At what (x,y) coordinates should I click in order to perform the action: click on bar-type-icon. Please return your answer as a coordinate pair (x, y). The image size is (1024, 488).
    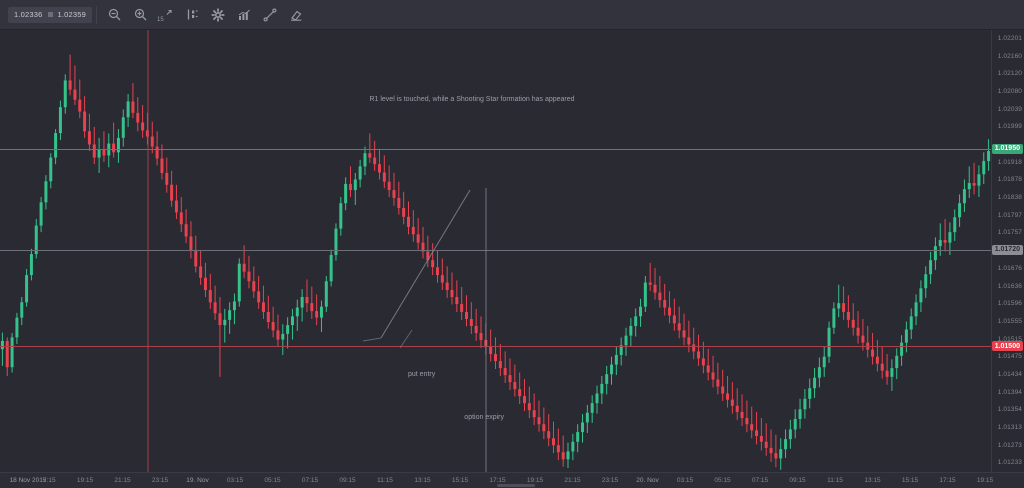
    Looking at the image, I should click on (192, 15).